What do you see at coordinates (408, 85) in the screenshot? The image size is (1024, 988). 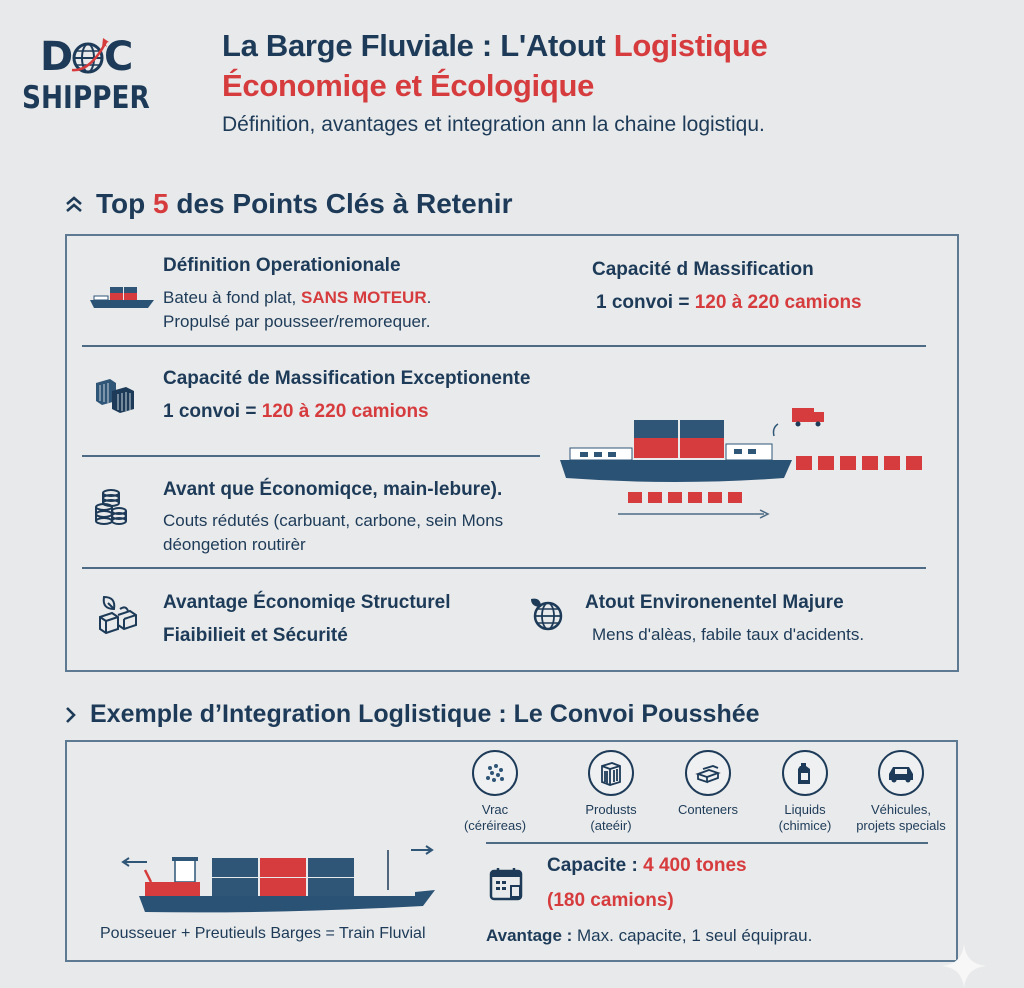 I see `page-title-line2: Économiqe et Écologique` at bounding box center [408, 85].